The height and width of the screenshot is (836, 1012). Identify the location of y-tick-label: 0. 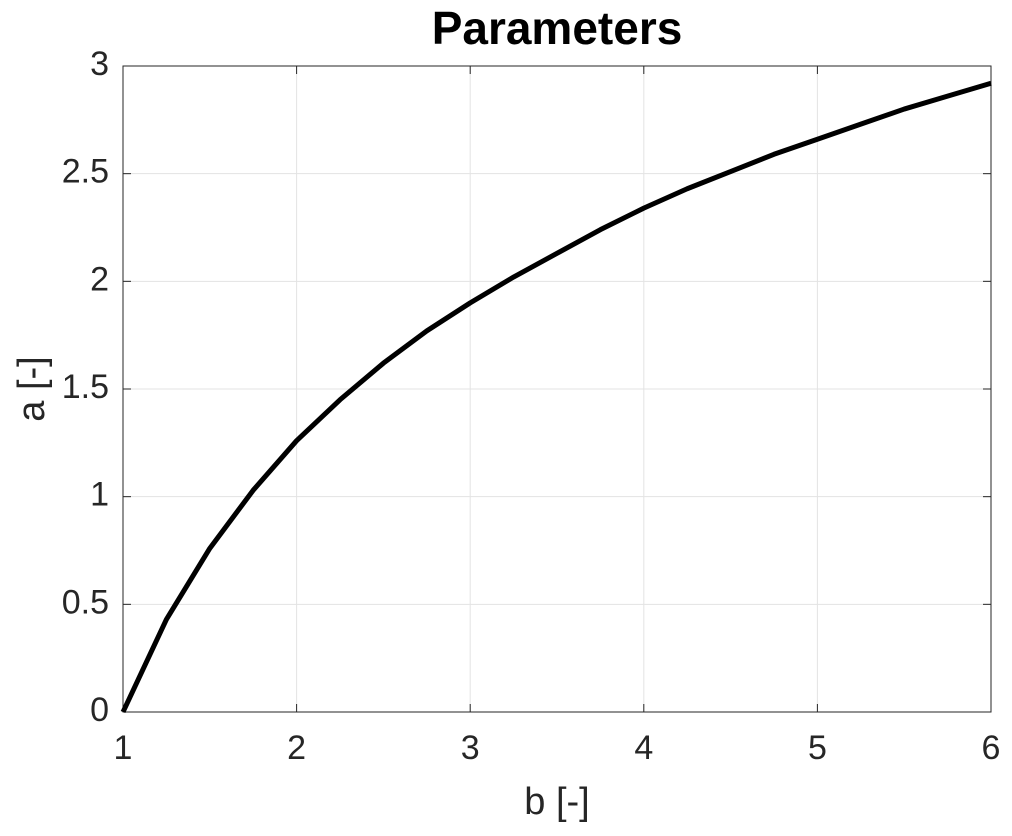
(99, 710).